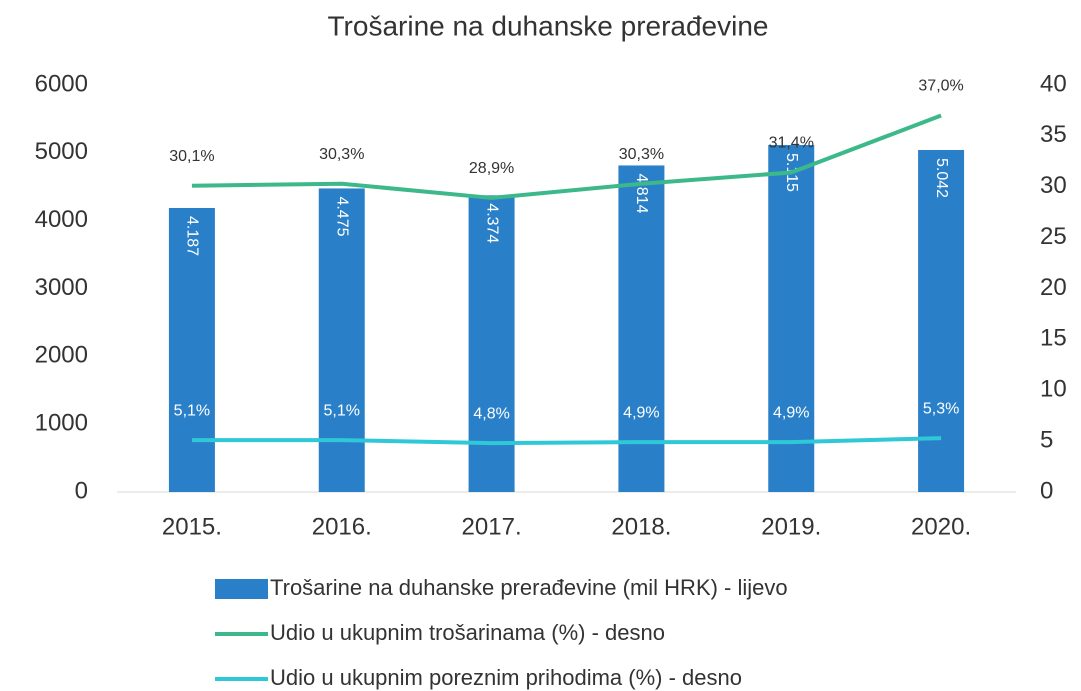  I want to click on line-label: 4,8%, so click(491, 413).